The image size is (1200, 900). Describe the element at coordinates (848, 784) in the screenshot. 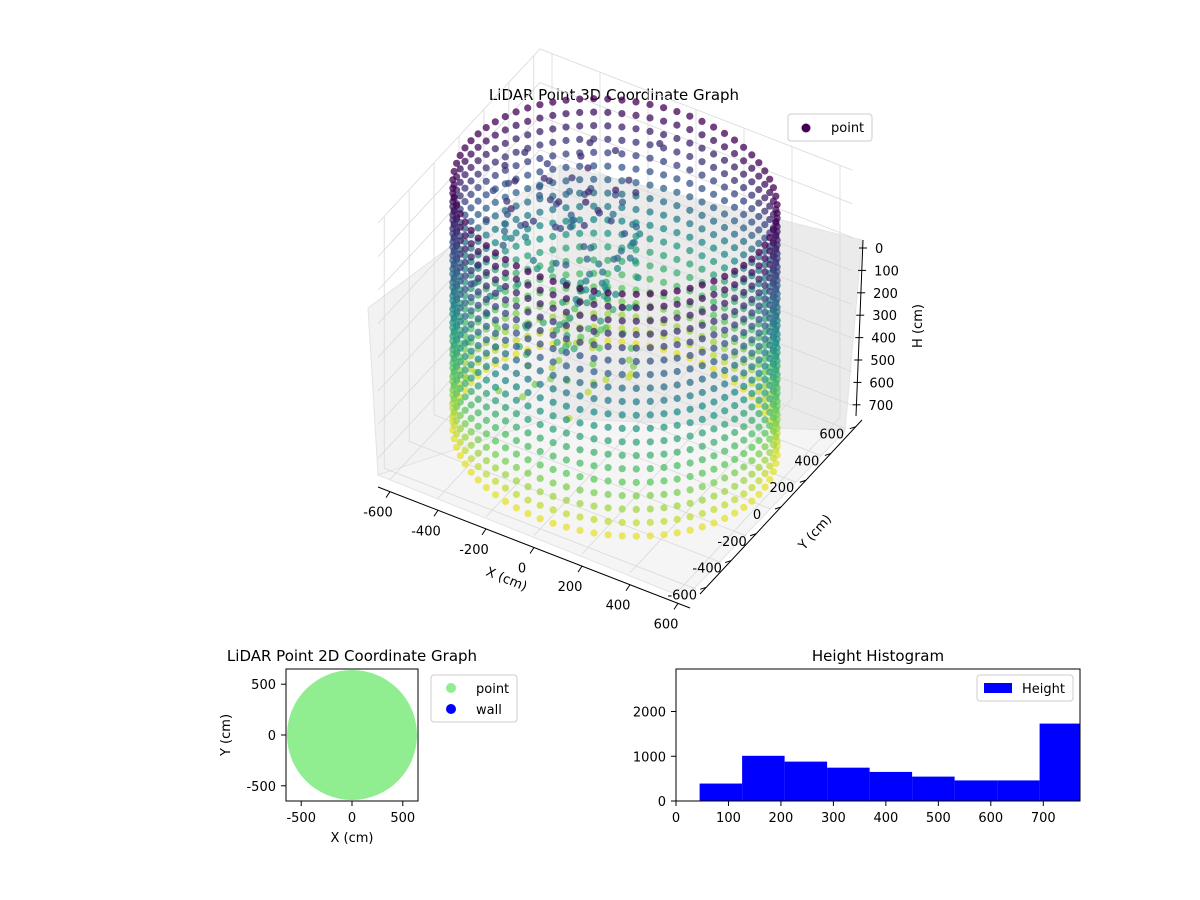

I see `histogram-bar` at that location.